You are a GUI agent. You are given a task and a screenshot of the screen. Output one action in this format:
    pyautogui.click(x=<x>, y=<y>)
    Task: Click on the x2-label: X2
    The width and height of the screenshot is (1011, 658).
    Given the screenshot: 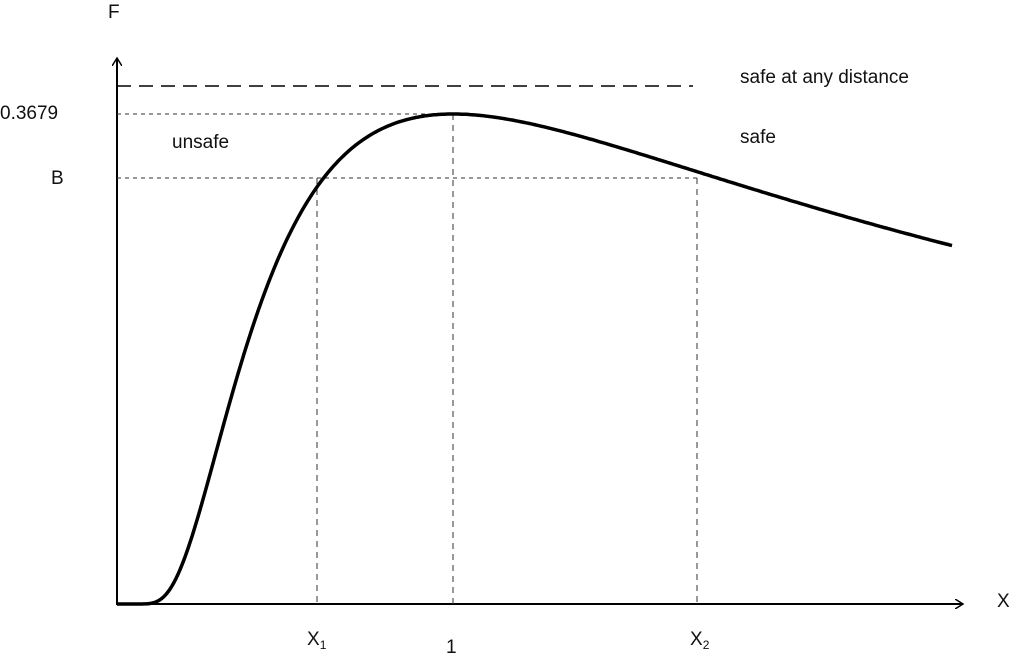 What is the action you would take?
    pyautogui.click(x=700, y=640)
    